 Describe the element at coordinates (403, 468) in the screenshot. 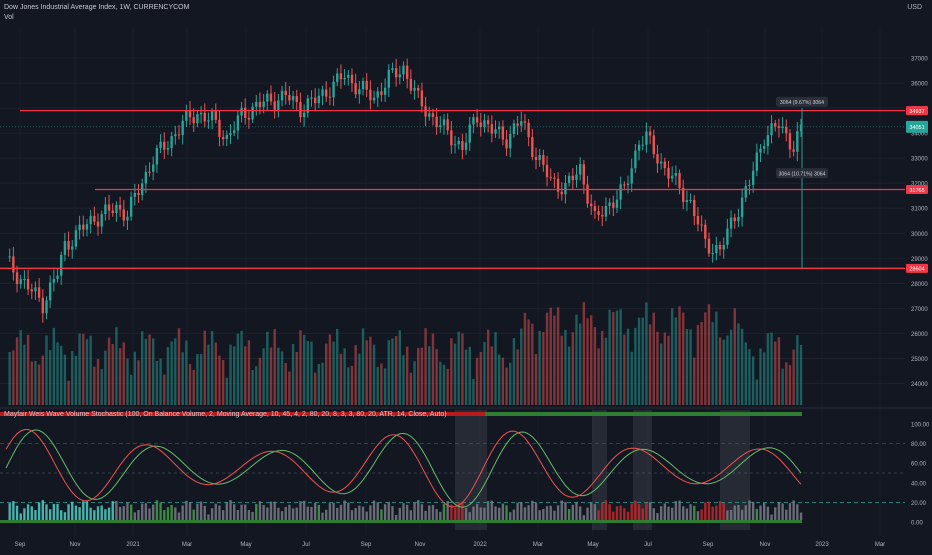

I see `stoch-d-line` at that location.